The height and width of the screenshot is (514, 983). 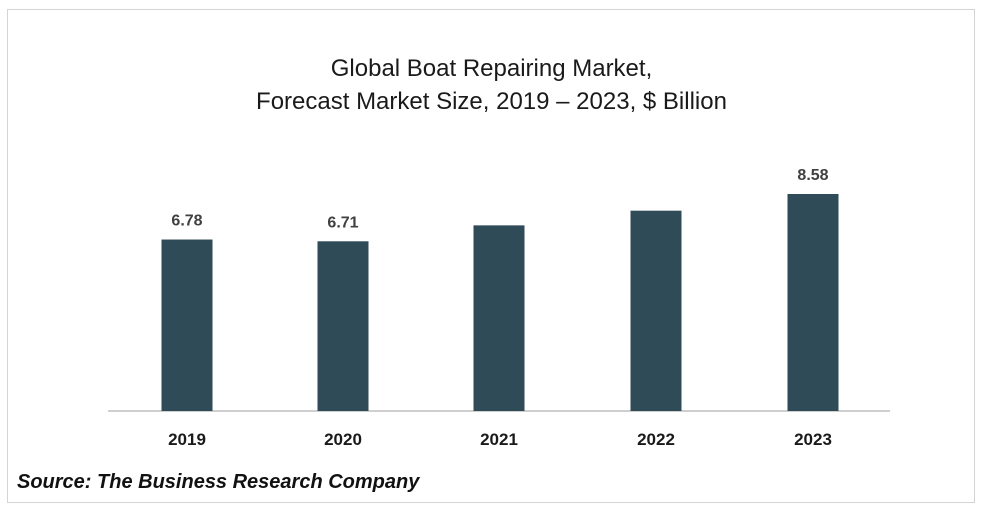 I want to click on bar-2020, so click(x=343, y=326).